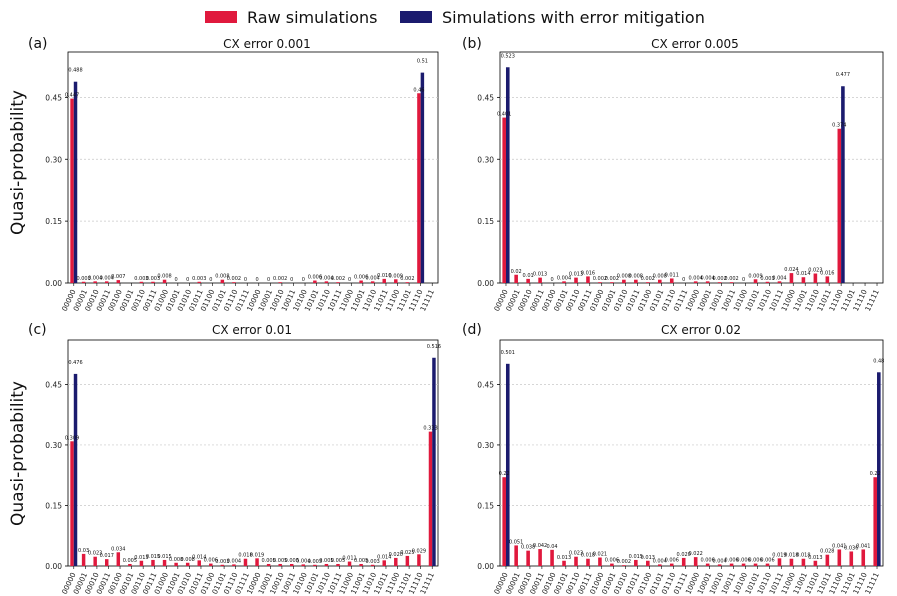  Describe the element at coordinates (312, 17) in the screenshot. I see `legend-label-raw: Raw simulations` at that location.